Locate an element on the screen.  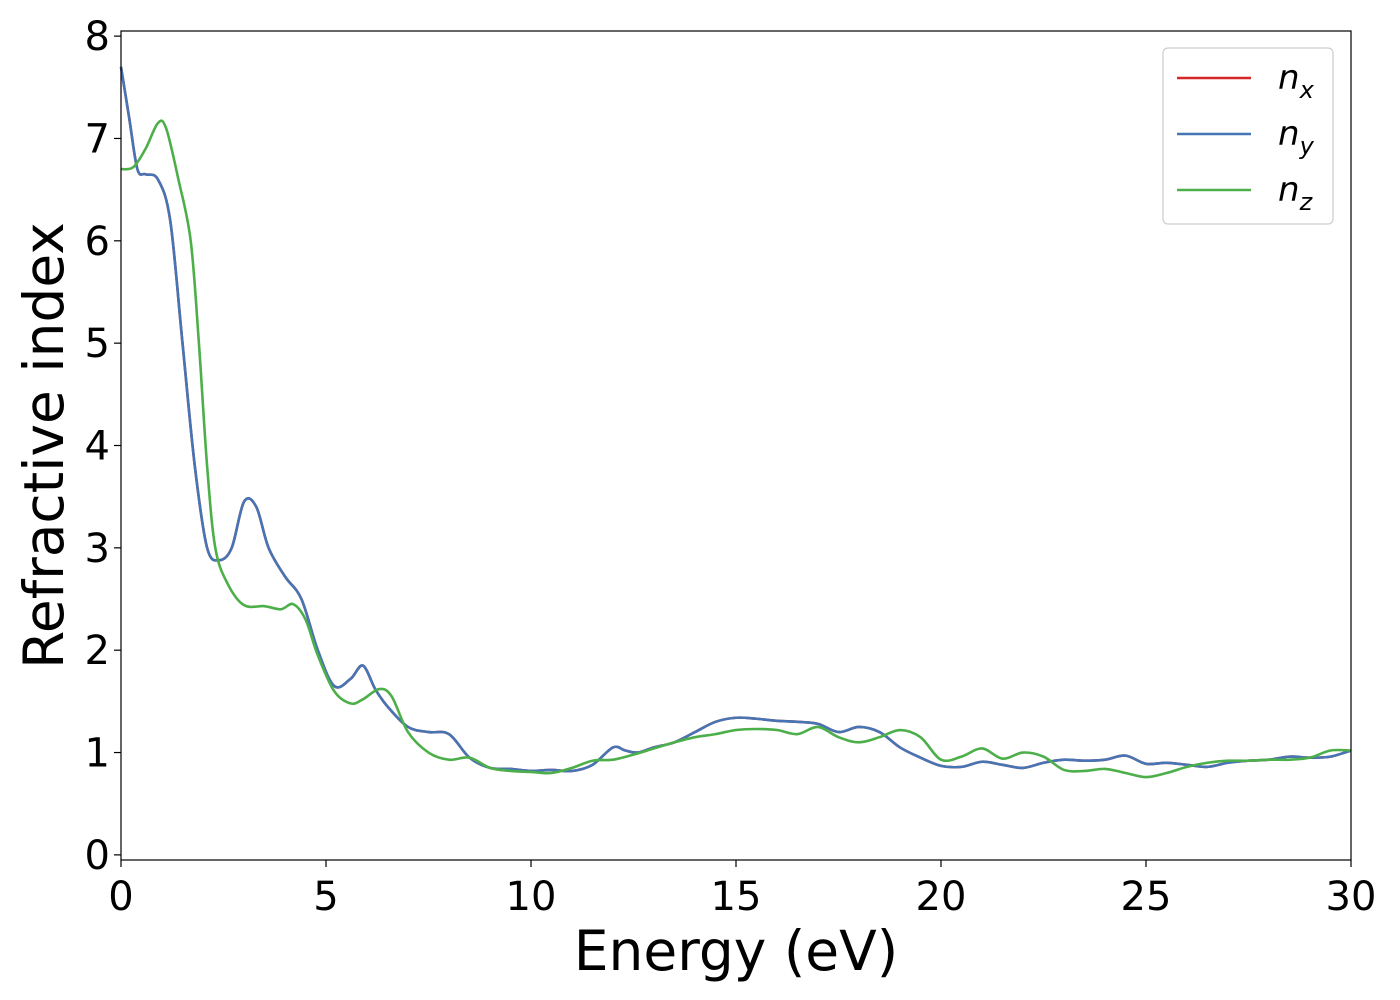
y-axis-title: Refractive index is located at coordinates (44, 445).